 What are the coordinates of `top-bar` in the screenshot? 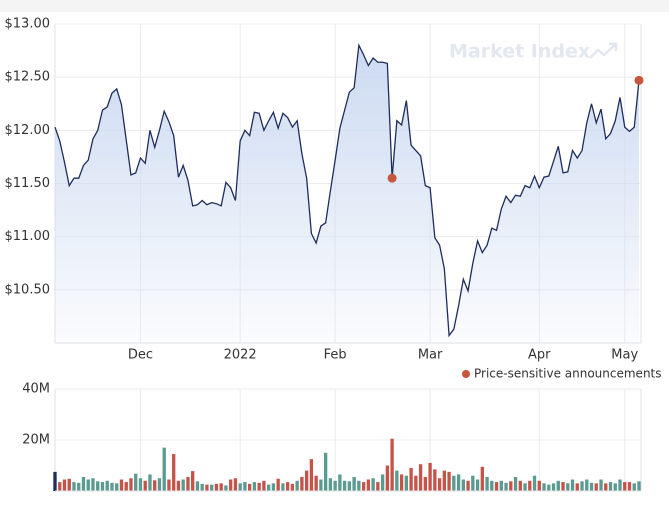 It's located at (334, 6).